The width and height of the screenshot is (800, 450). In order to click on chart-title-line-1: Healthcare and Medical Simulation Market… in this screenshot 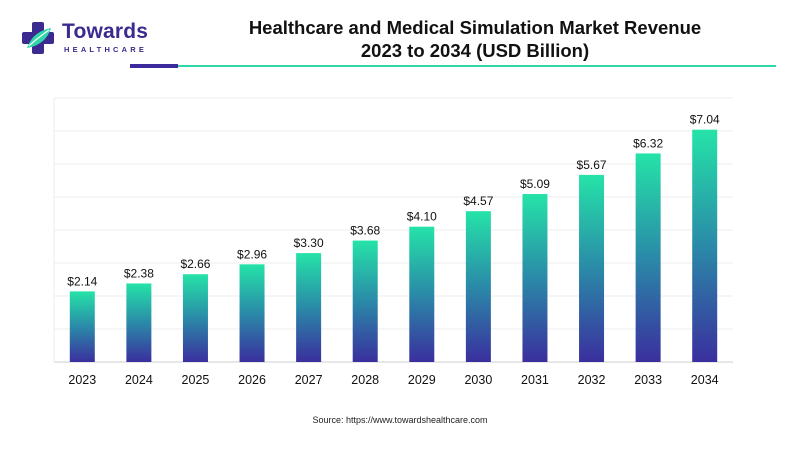, I will do `click(475, 27)`.